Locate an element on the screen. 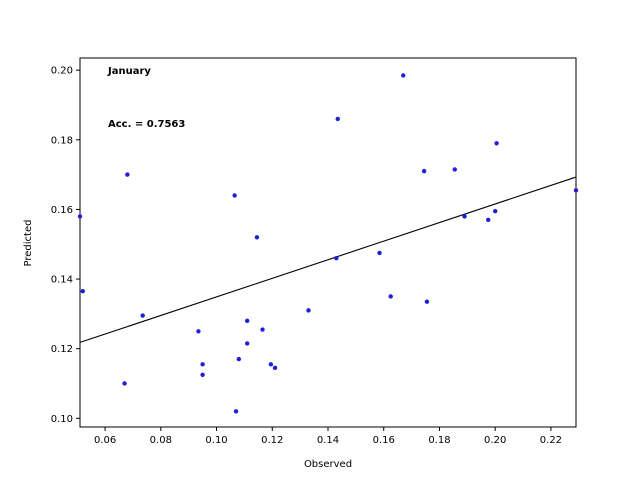 The image size is (640, 484). y-axis-ticks: 0.10 0.12 0.14 0.16 0.18 0.20 is located at coordinates (65, 245).